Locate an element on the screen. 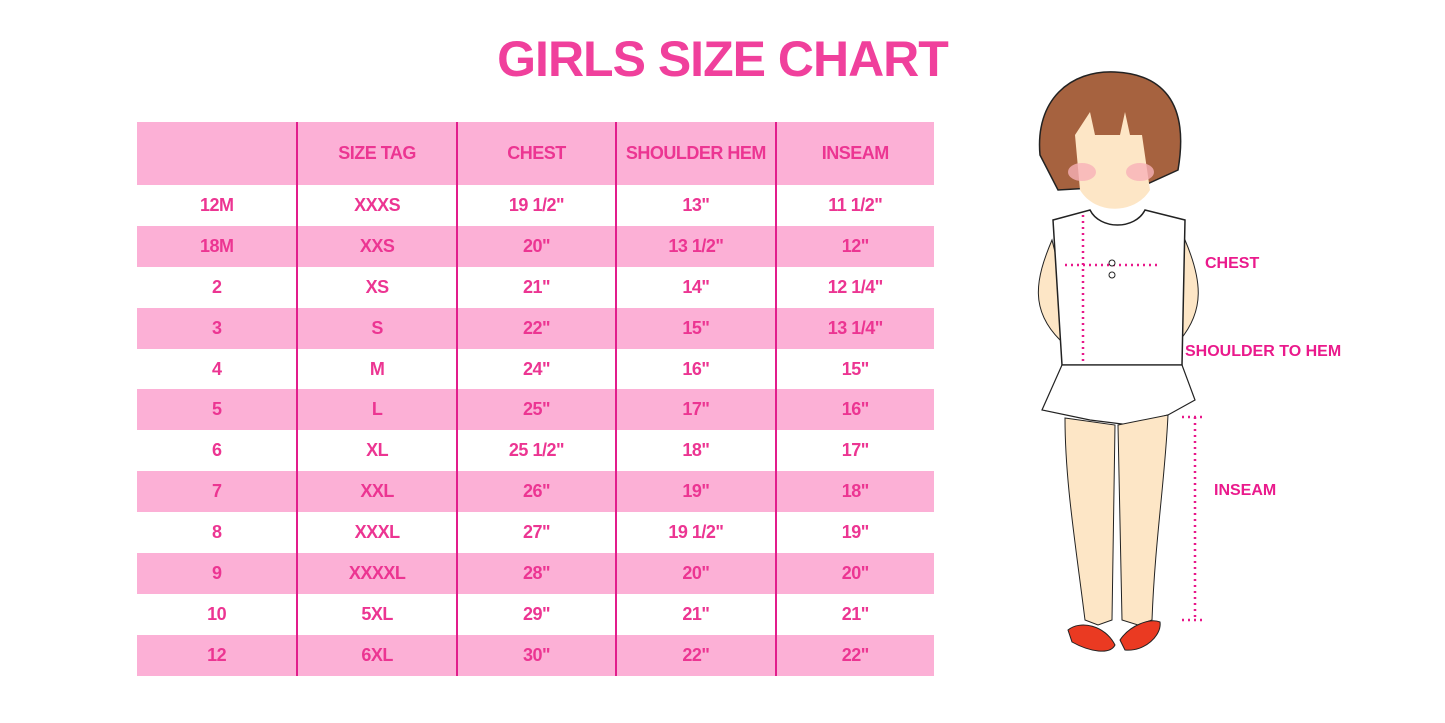  table-cell: XXXXL is located at coordinates (375, 573).